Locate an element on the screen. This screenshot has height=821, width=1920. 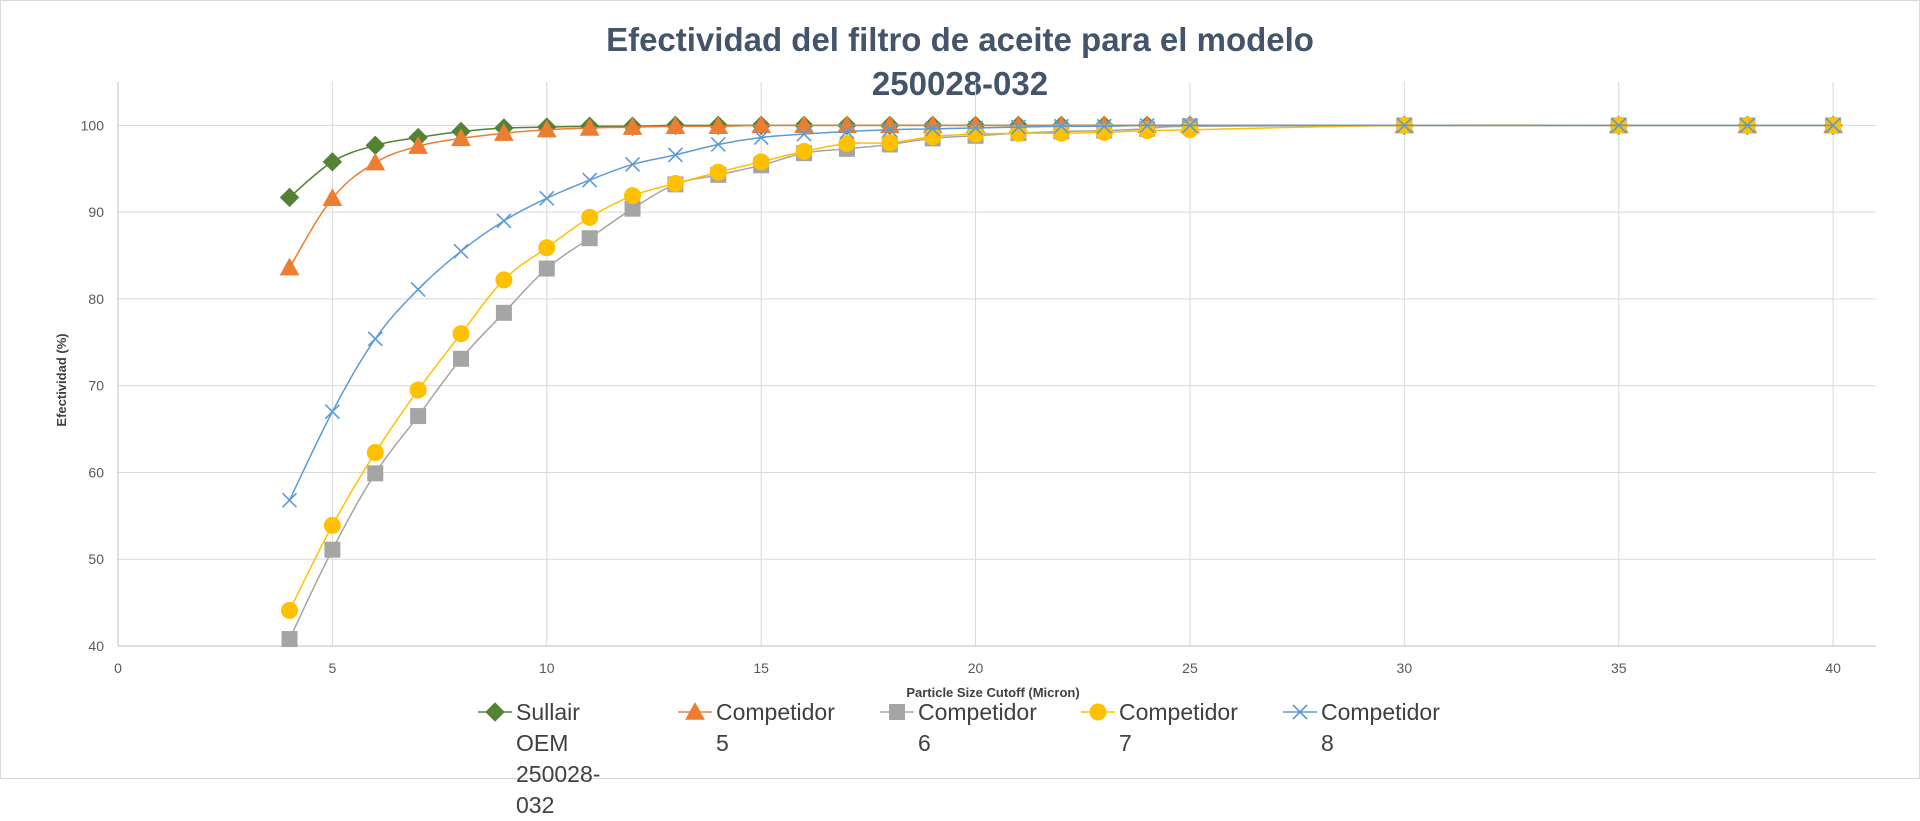
x-tick-label: 35 is located at coordinates (1619, 668).